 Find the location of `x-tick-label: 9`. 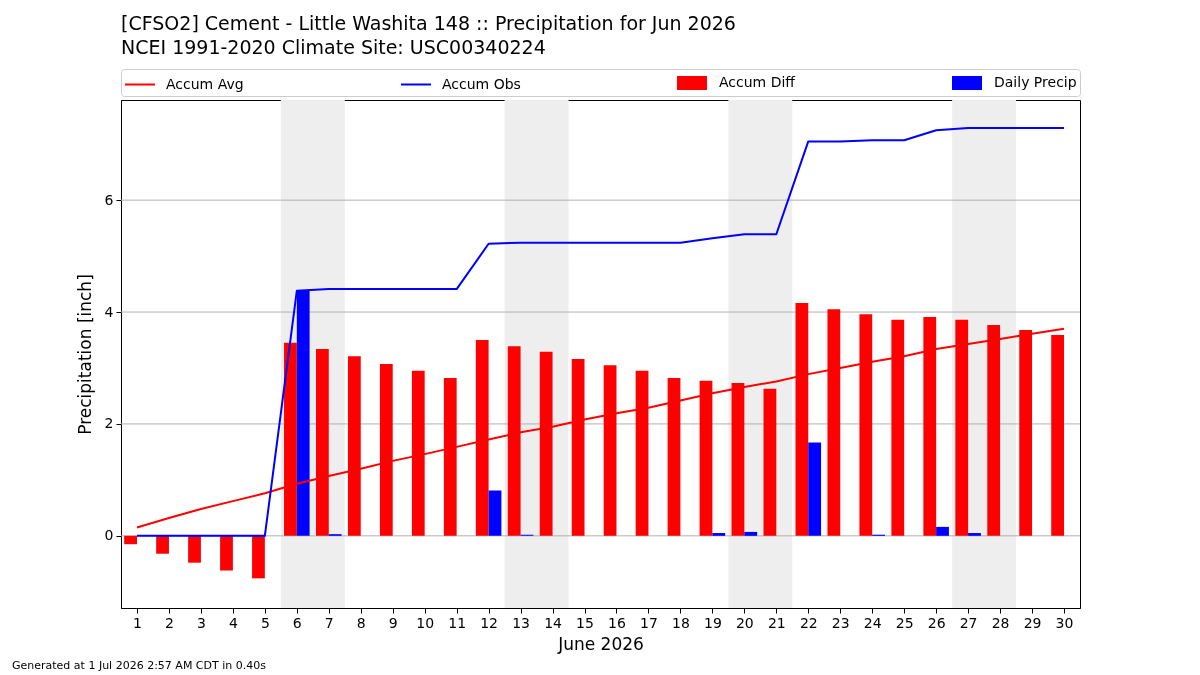

x-tick-label: 9 is located at coordinates (393, 622).